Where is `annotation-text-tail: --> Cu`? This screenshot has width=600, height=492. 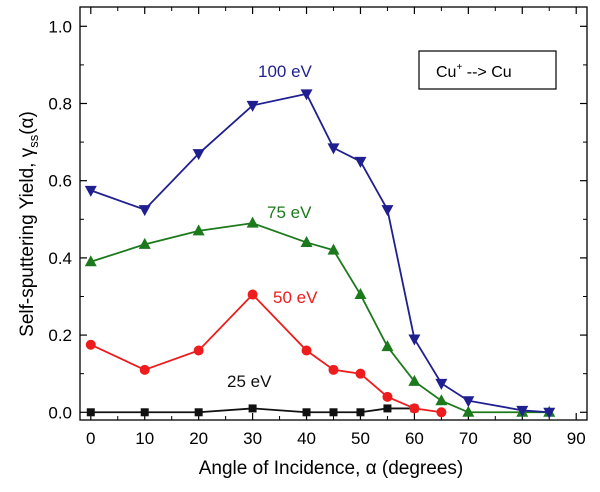 annotation-text-tail: --> Cu is located at coordinates (486, 72).